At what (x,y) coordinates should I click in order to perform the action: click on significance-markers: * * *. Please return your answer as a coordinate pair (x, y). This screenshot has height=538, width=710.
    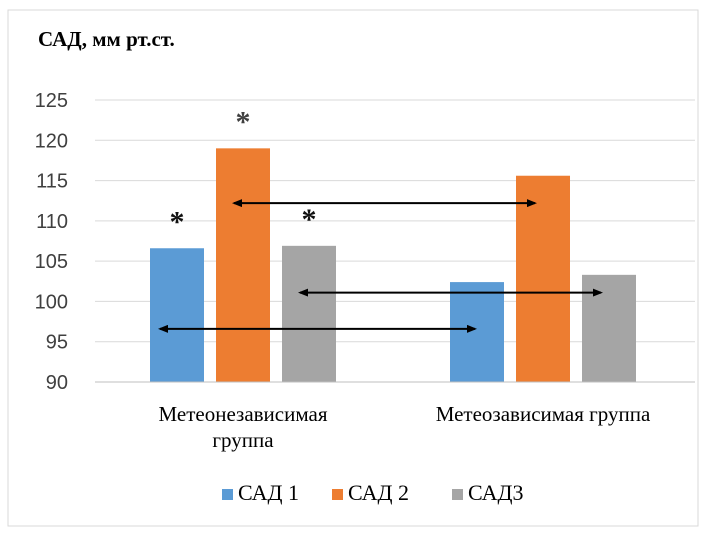
    Looking at the image, I should click on (243, 171).